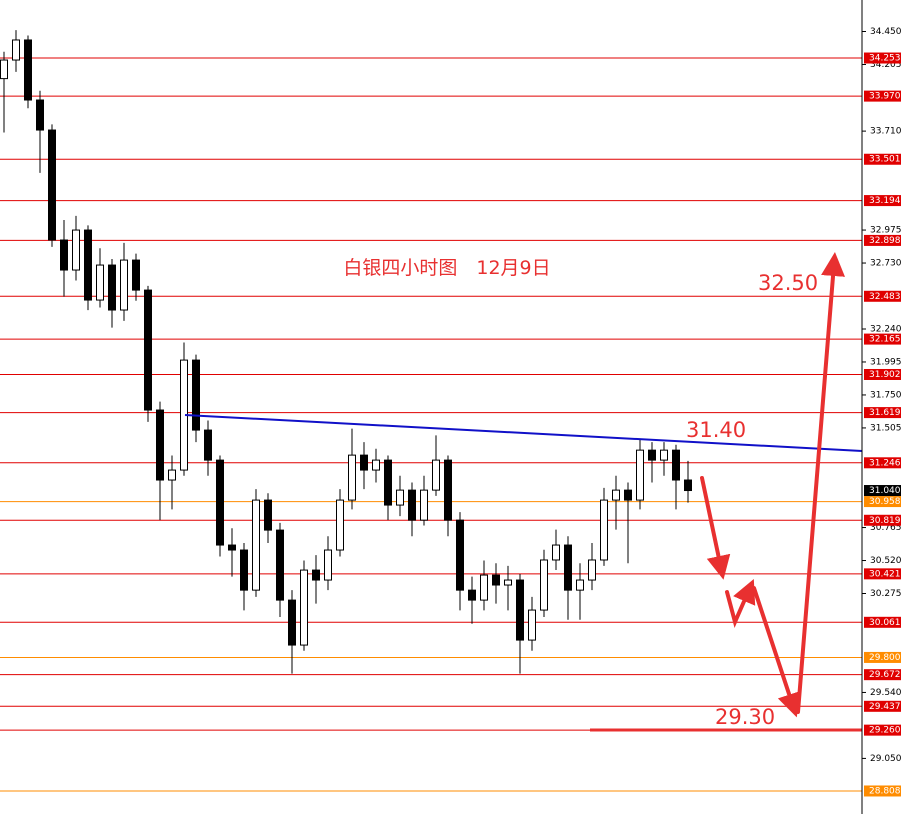 The height and width of the screenshot is (814, 902). What do you see at coordinates (885, 574) in the screenshot?
I see `level-label: 30.421` at bounding box center [885, 574].